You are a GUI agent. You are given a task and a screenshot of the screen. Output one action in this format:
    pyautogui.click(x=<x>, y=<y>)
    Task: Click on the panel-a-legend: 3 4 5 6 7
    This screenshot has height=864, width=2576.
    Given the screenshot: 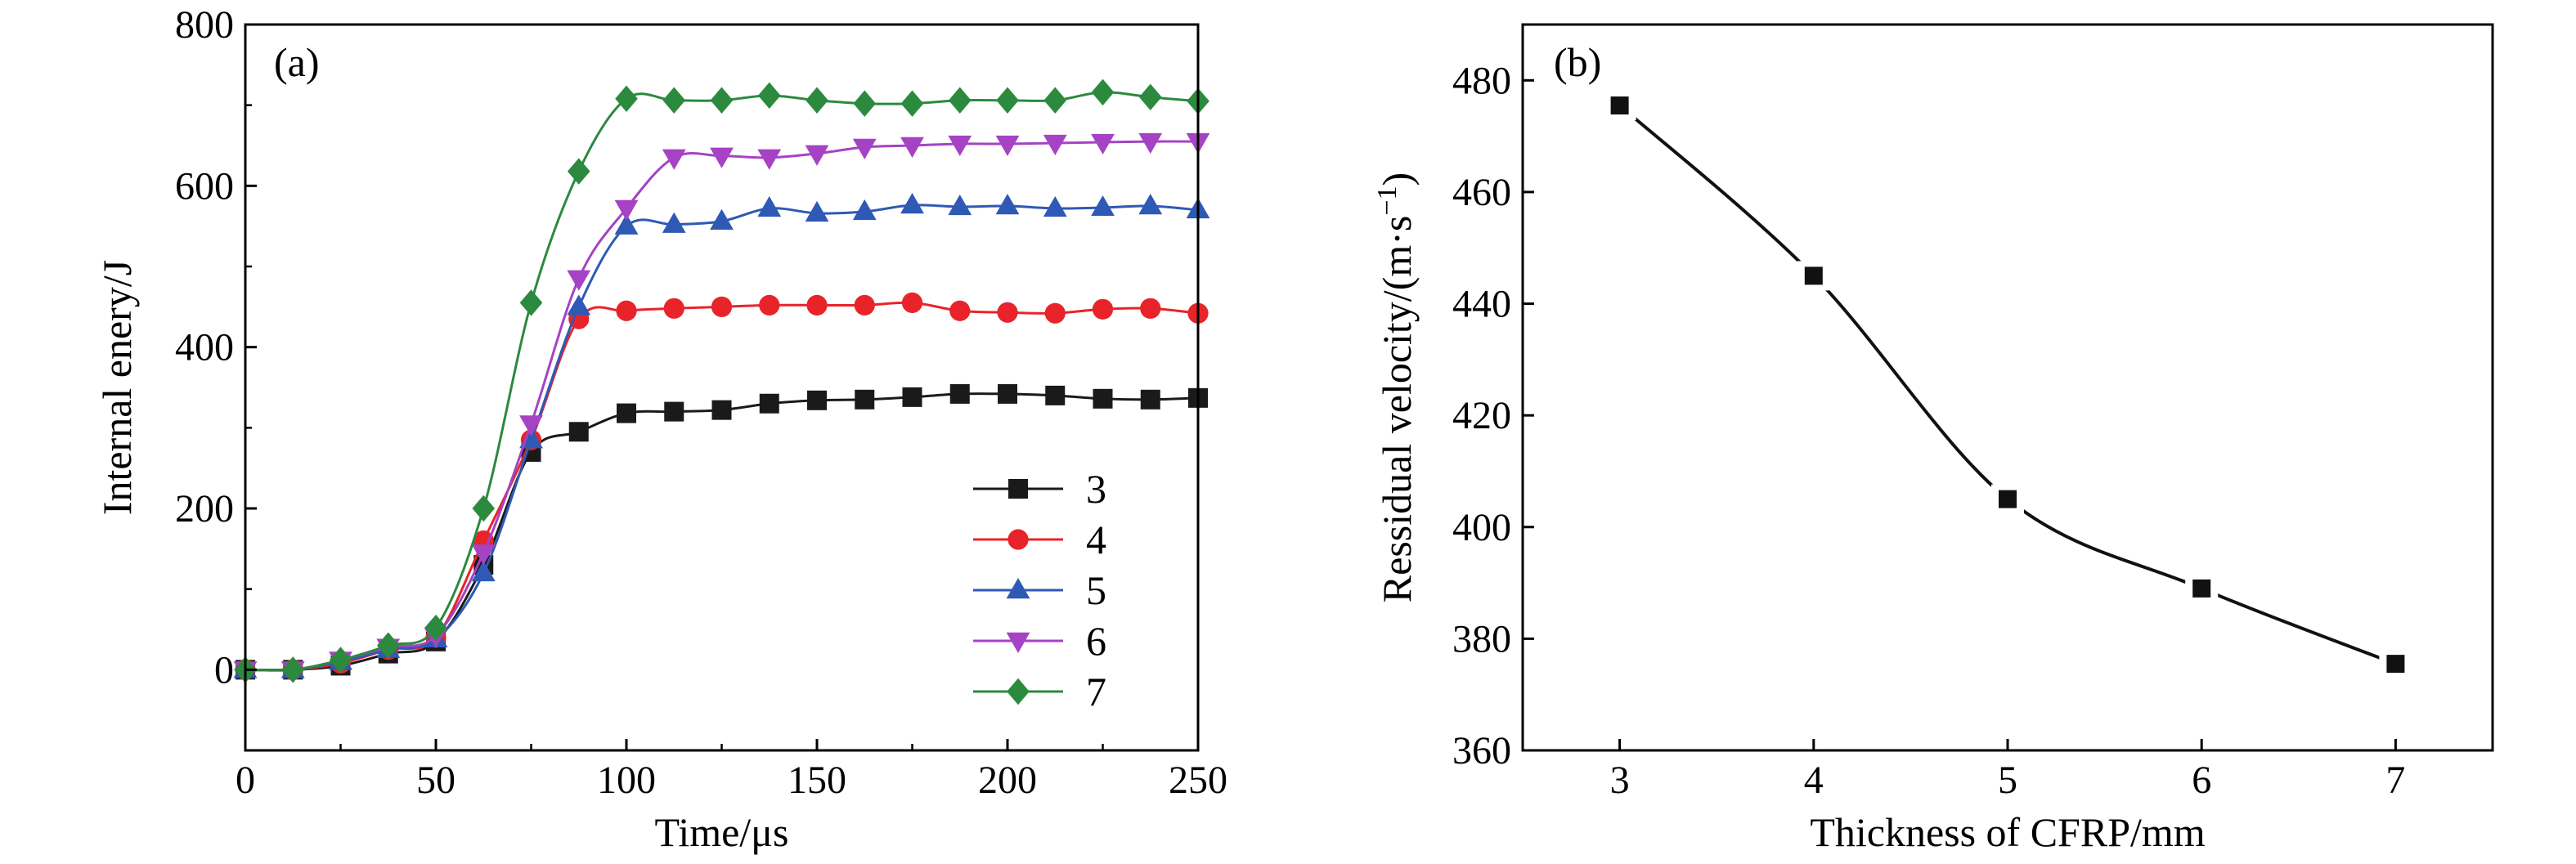 What is the action you would take?
    pyautogui.click(x=1039, y=590)
    